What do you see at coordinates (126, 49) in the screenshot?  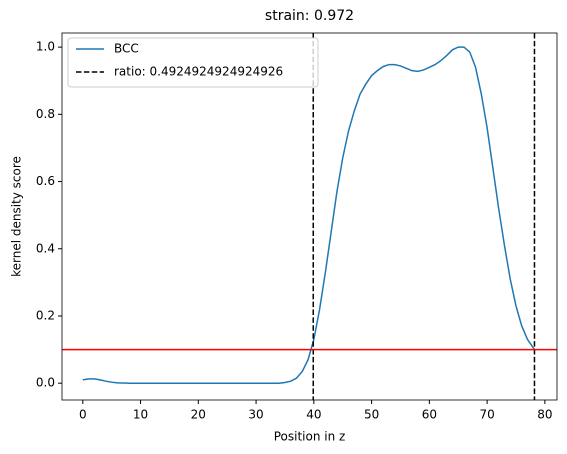 I see `legend-label: BCC` at bounding box center [126, 49].